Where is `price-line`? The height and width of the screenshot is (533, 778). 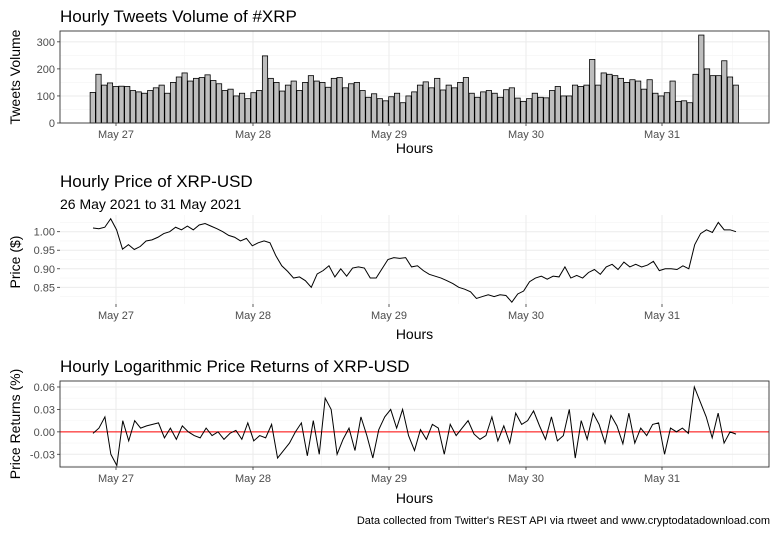
price-line is located at coordinates (414, 260).